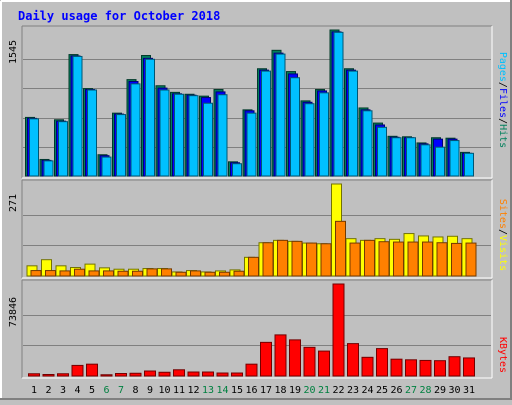 This screenshot has height=405, width=512. Describe the element at coordinates (13, 52) in the screenshot. I see `panel-1-ymax-label: 1545` at that location.